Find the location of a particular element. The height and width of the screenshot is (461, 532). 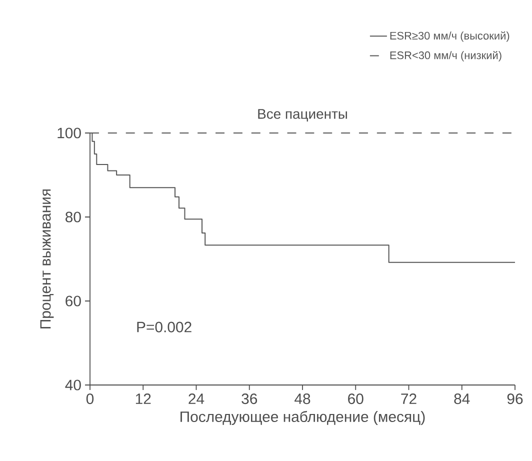

x-tick-label: 96 is located at coordinates (515, 399).